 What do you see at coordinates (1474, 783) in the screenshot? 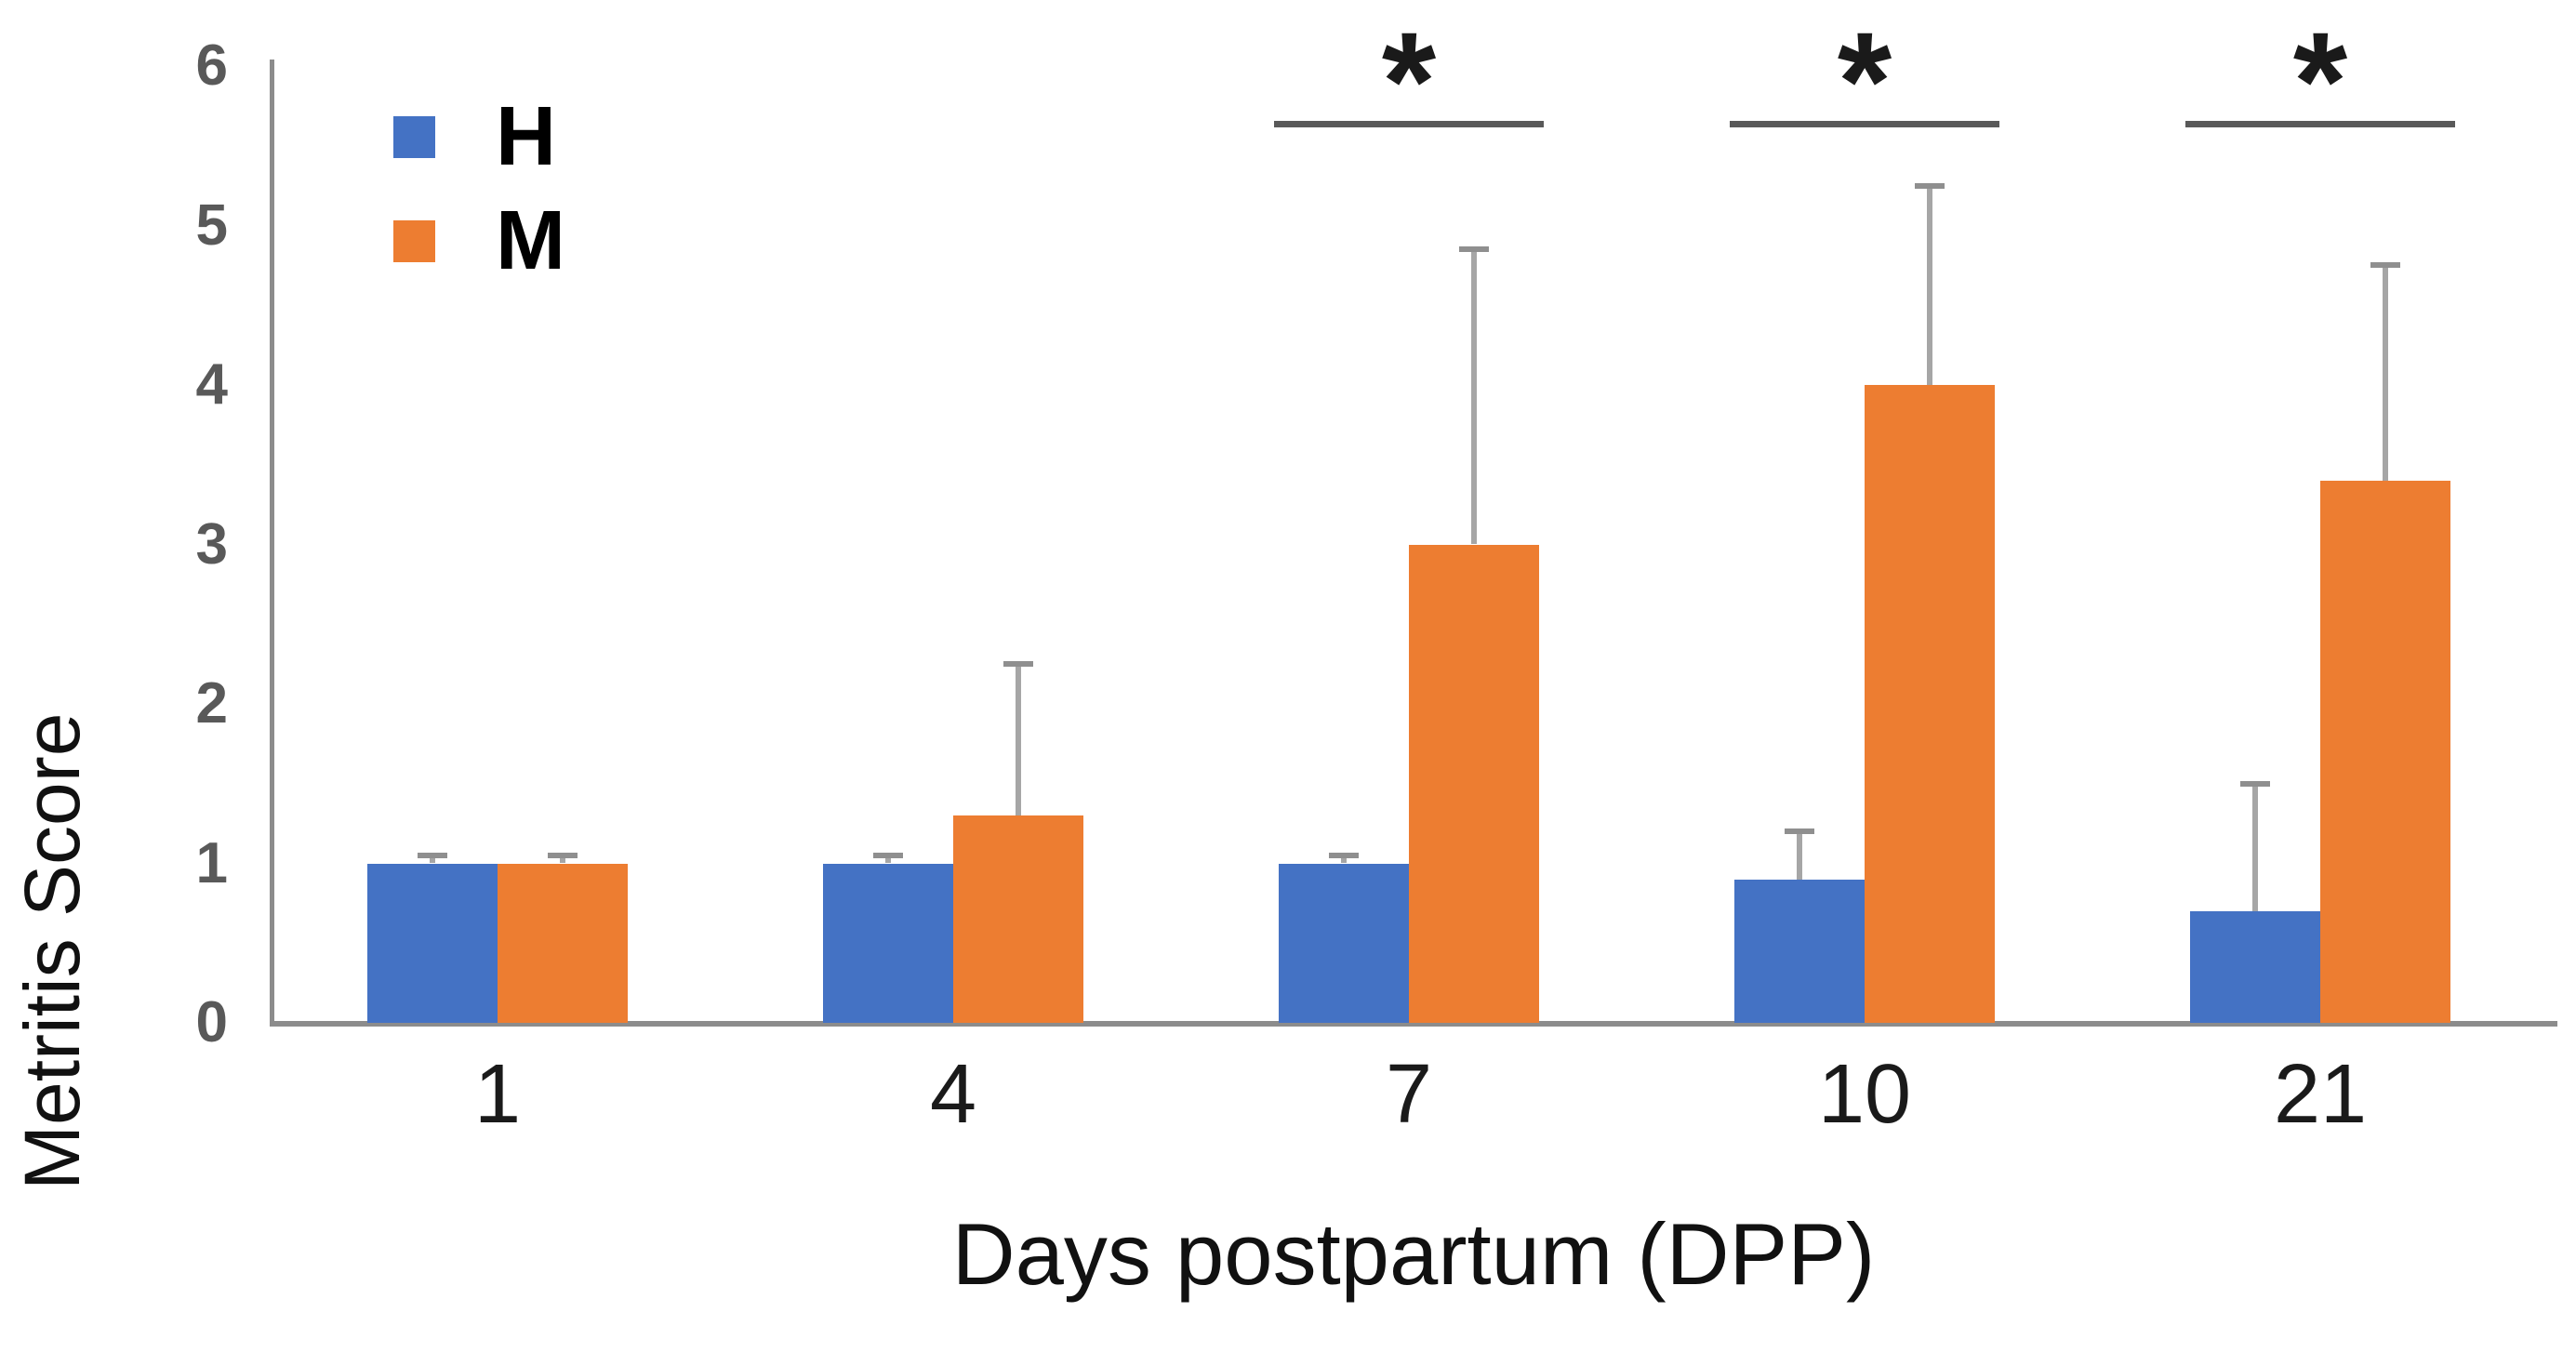
I see `bar-m-dpp7` at bounding box center [1474, 783].